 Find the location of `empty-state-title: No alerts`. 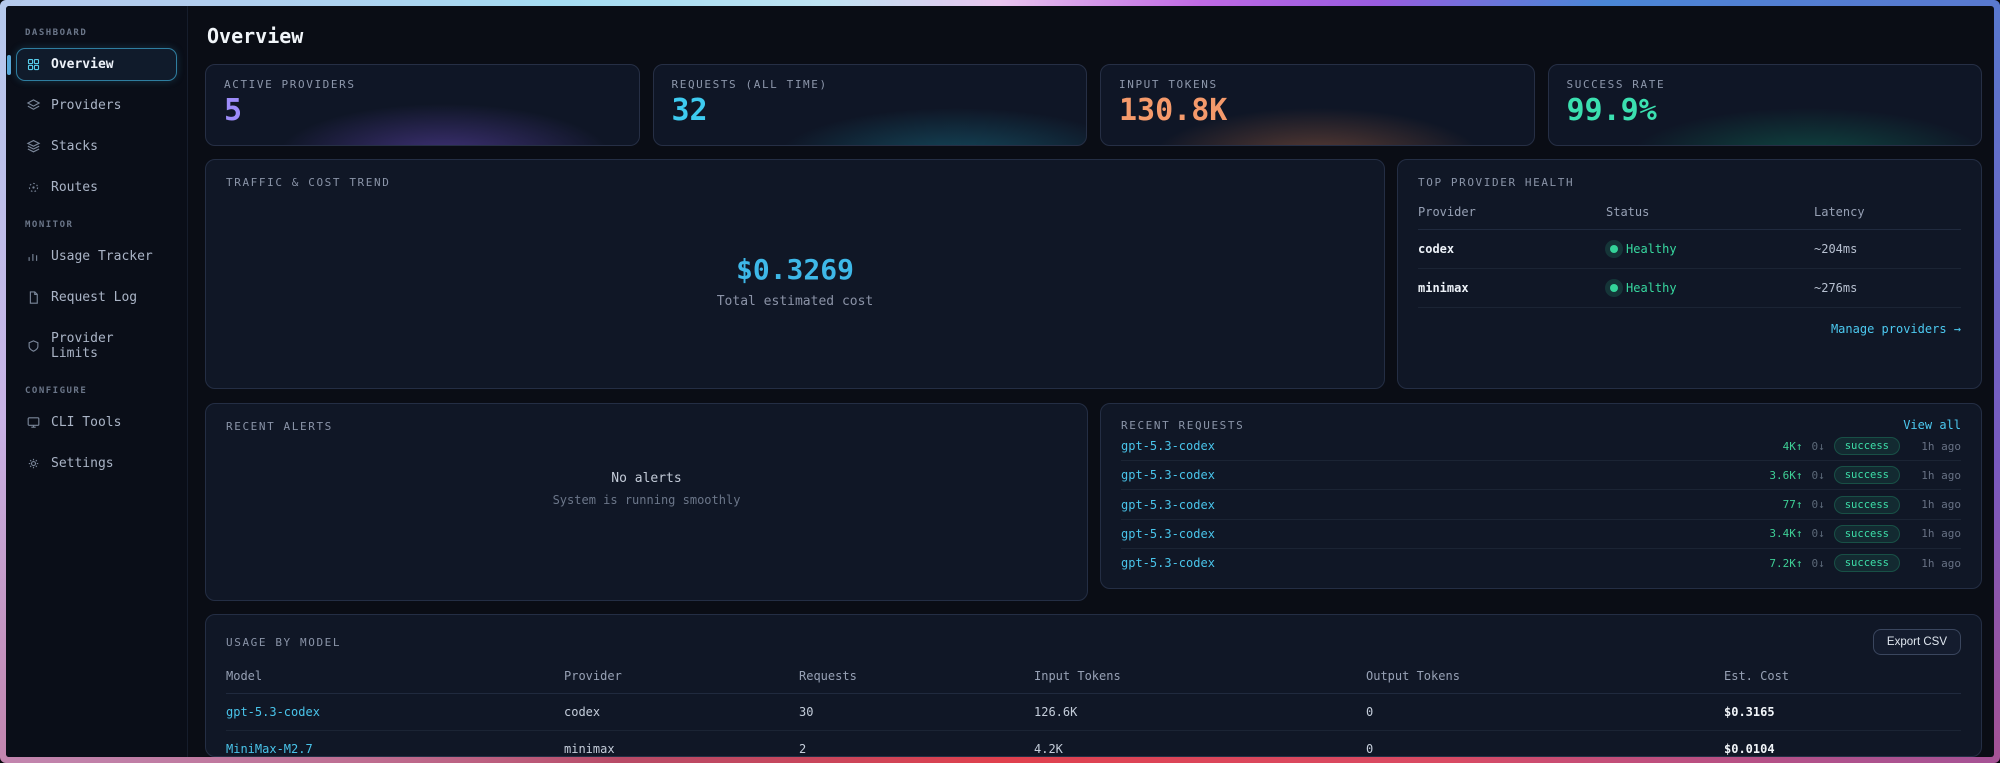

empty-state-title: No alerts is located at coordinates (646, 478).